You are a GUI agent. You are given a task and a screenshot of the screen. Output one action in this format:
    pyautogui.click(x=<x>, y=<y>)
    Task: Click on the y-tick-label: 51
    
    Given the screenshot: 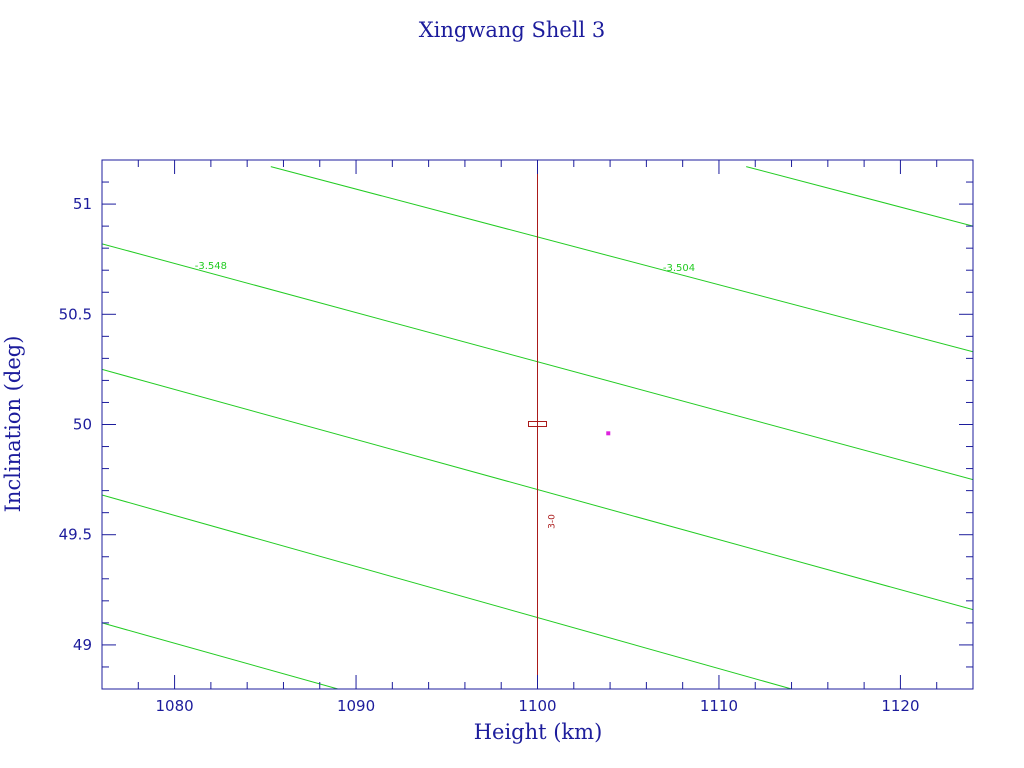 What is the action you would take?
    pyautogui.click(x=82, y=204)
    